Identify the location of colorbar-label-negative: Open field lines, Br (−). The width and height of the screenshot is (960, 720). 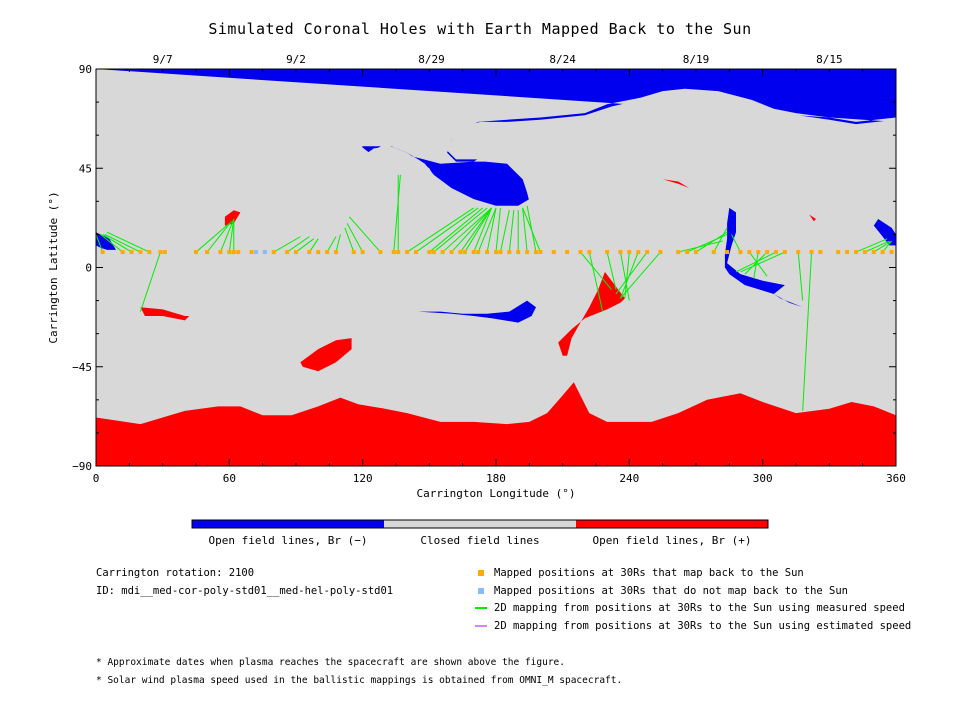
(288, 540).